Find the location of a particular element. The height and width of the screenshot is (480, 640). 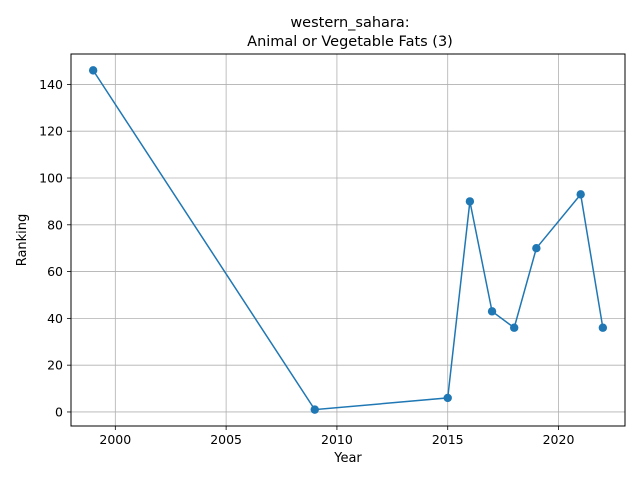

y-tick-label: 100 is located at coordinates (51, 178).